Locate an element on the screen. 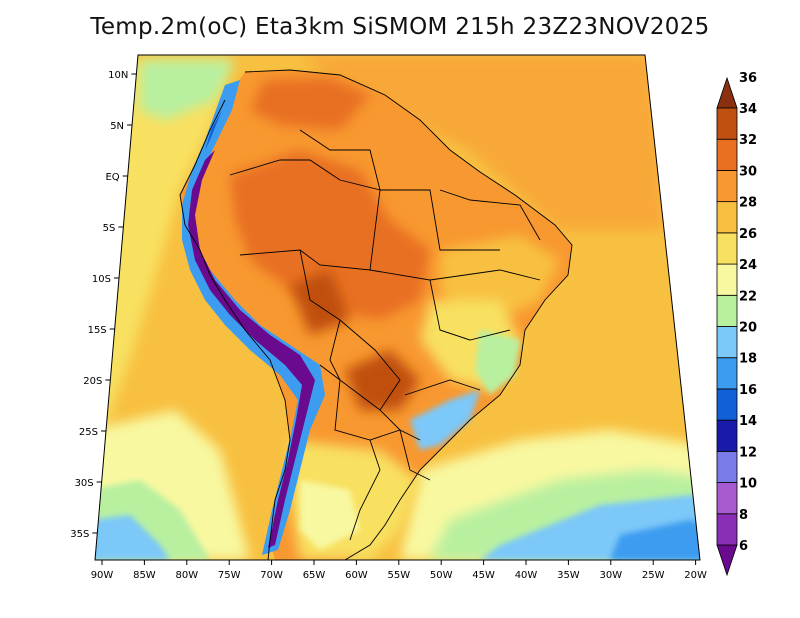 Image resolution: width=800 pixels, height=618 pixels. colorbar-label: 20 is located at coordinates (748, 328).